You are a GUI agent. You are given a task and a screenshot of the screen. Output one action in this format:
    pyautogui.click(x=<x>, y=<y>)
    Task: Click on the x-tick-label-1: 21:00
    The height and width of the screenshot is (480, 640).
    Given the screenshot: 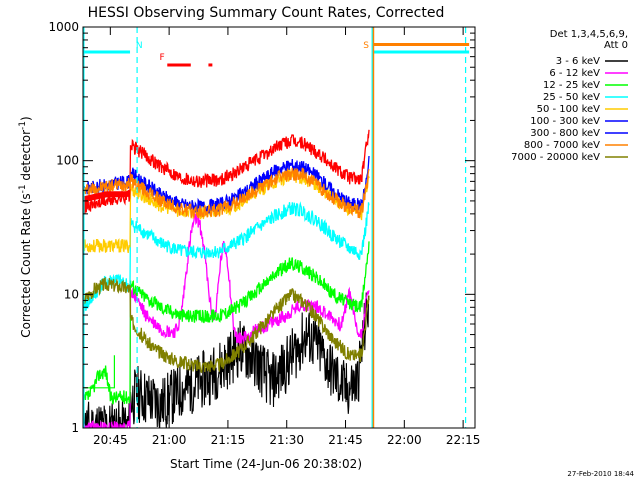 What is the action you would take?
    pyautogui.click(x=169, y=440)
    